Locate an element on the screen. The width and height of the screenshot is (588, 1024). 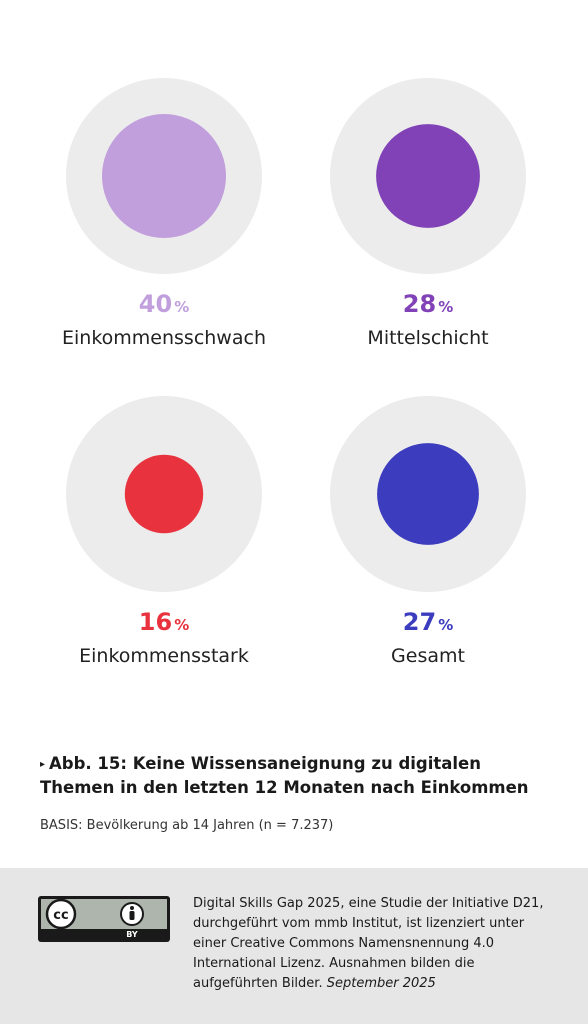
cc-circle-icon is located at coordinates (61, 914).